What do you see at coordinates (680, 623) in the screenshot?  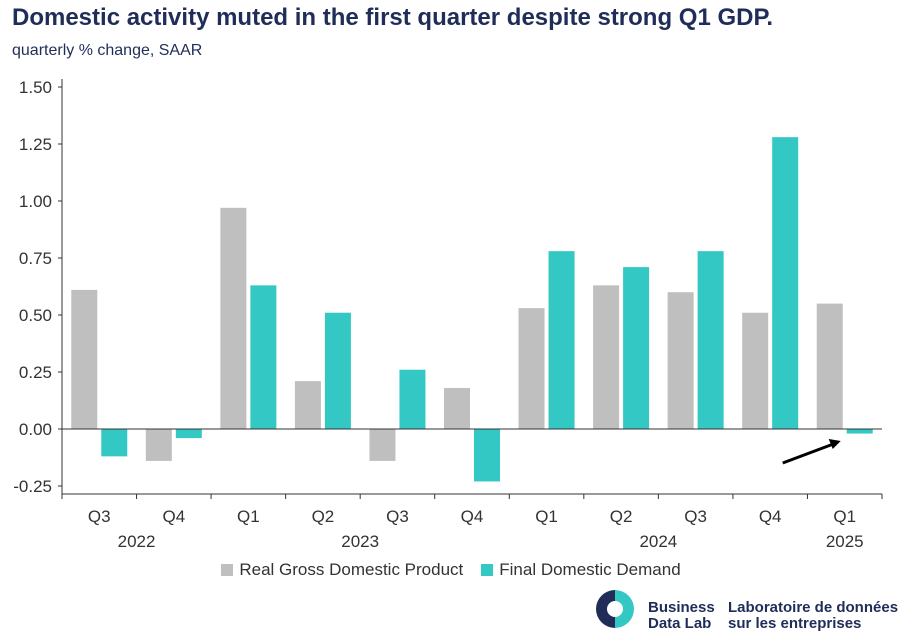 I see `brand-english-line2: Data Lab` at bounding box center [680, 623].